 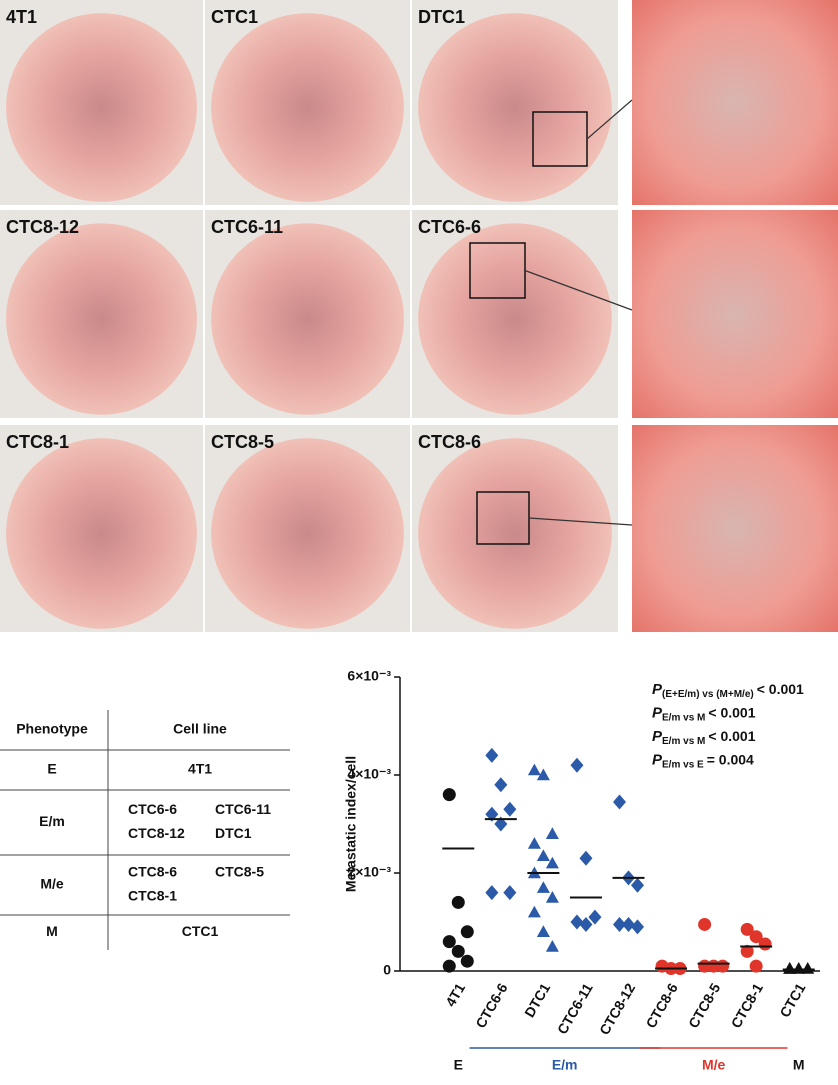 What do you see at coordinates (714, 1065) in the screenshot?
I see `group-label: M/e` at bounding box center [714, 1065].